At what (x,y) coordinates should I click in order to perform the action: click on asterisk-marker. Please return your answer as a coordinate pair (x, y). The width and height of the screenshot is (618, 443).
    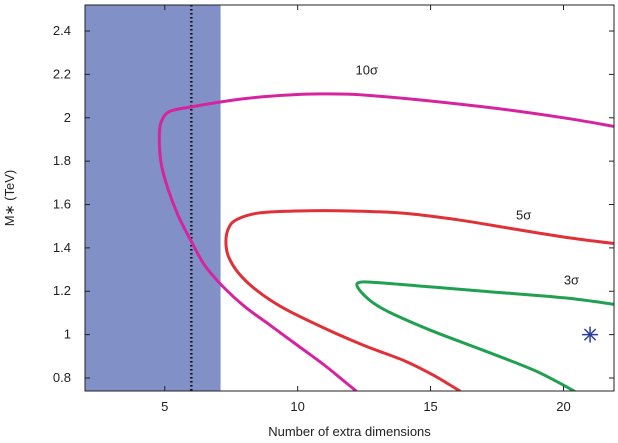
    Looking at the image, I should click on (590, 334).